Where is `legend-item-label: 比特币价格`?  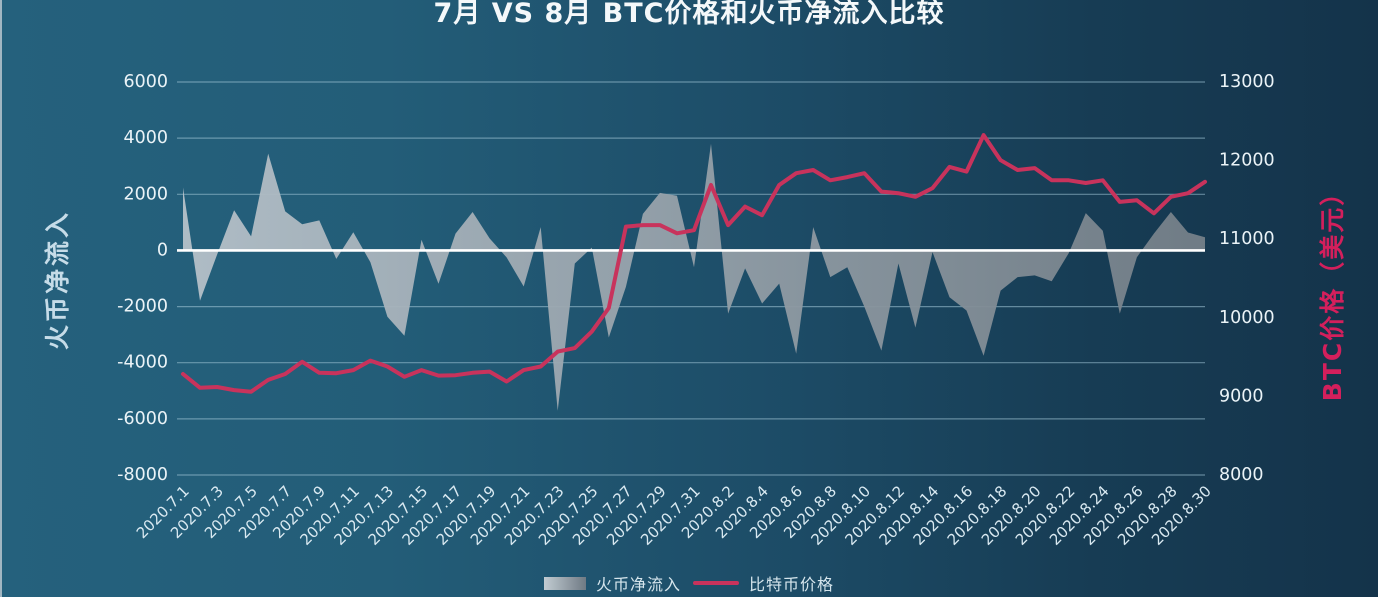
legend-item-label: 比特币价格 is located at coordinates (792, 584).